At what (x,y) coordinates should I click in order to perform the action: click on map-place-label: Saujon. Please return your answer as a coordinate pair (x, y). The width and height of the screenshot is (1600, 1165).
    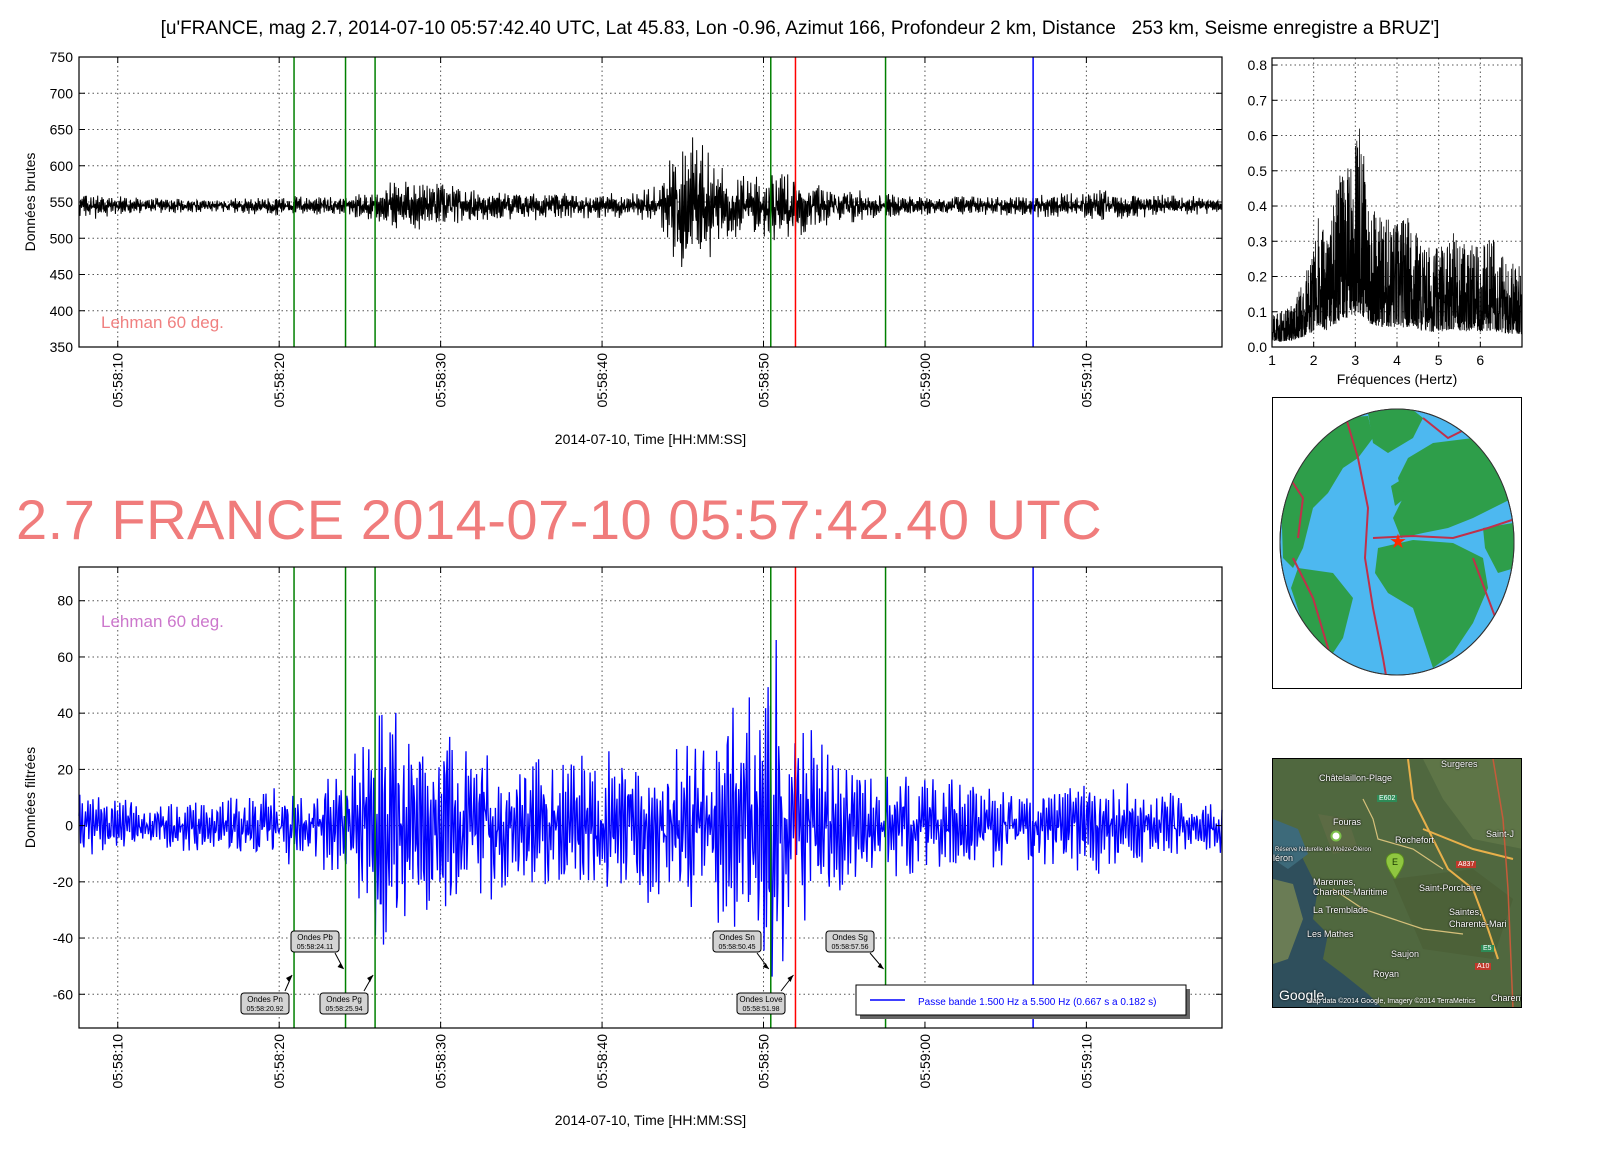
    Looking at the image, I should click on (1405, 954).